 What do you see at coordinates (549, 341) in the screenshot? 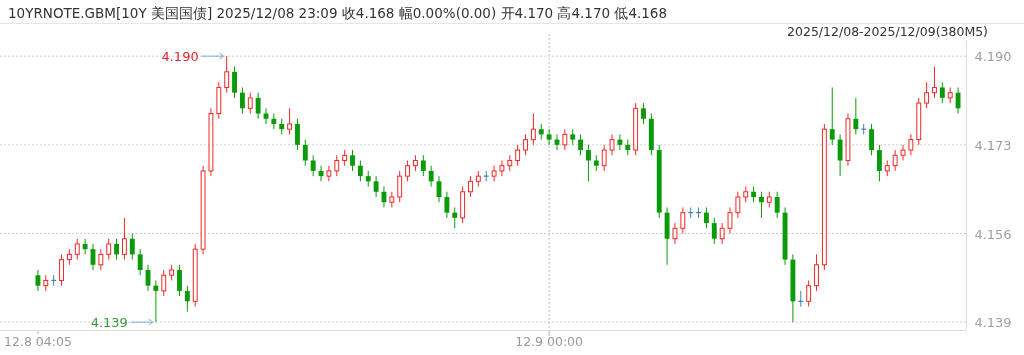
I see `x-tick-label: 12.9 00:00` at bounding box center [549, 341].